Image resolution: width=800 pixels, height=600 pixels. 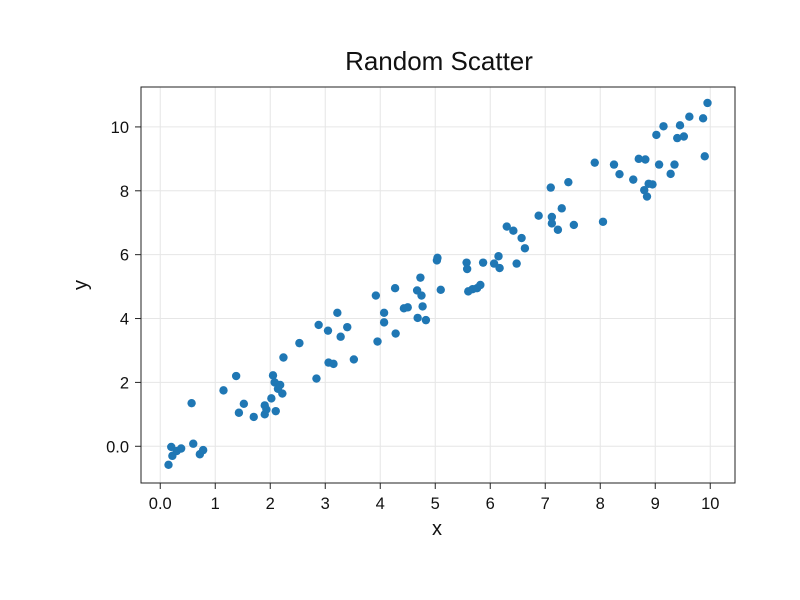 I want to click on y-tick-label: 4, so click(x=124, y=320).